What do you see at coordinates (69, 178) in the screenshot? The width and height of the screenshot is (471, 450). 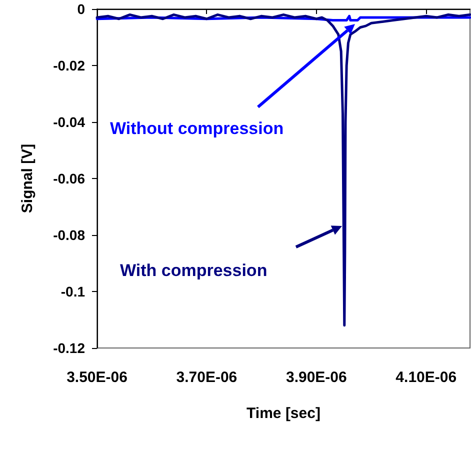 I see `y-tick-label: -0.06` at bounding box center [69, 178].